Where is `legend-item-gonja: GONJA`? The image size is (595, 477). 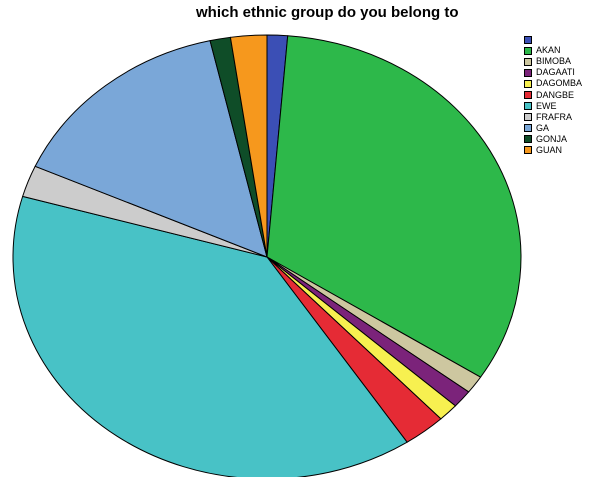
legend-item-gonja: GONJA is located at coordinates (553, 139).